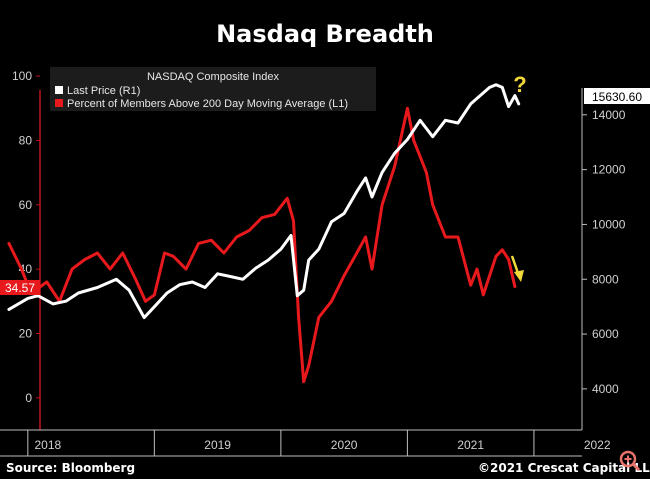 This screenshot has height=479, width=650. I want to click on legend-entry-price: Last Price (R1), so click(103, 91).